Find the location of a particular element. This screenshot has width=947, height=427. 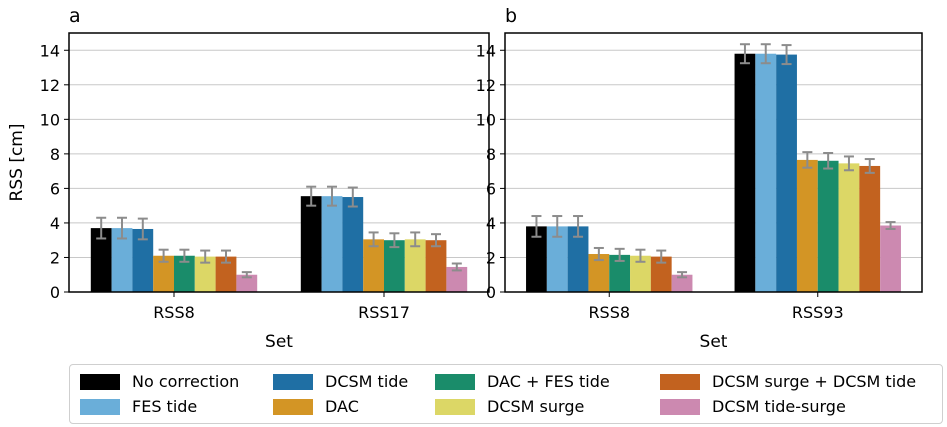

legend-item-fes-tide: FES tide is located at coordinates (138, 406).